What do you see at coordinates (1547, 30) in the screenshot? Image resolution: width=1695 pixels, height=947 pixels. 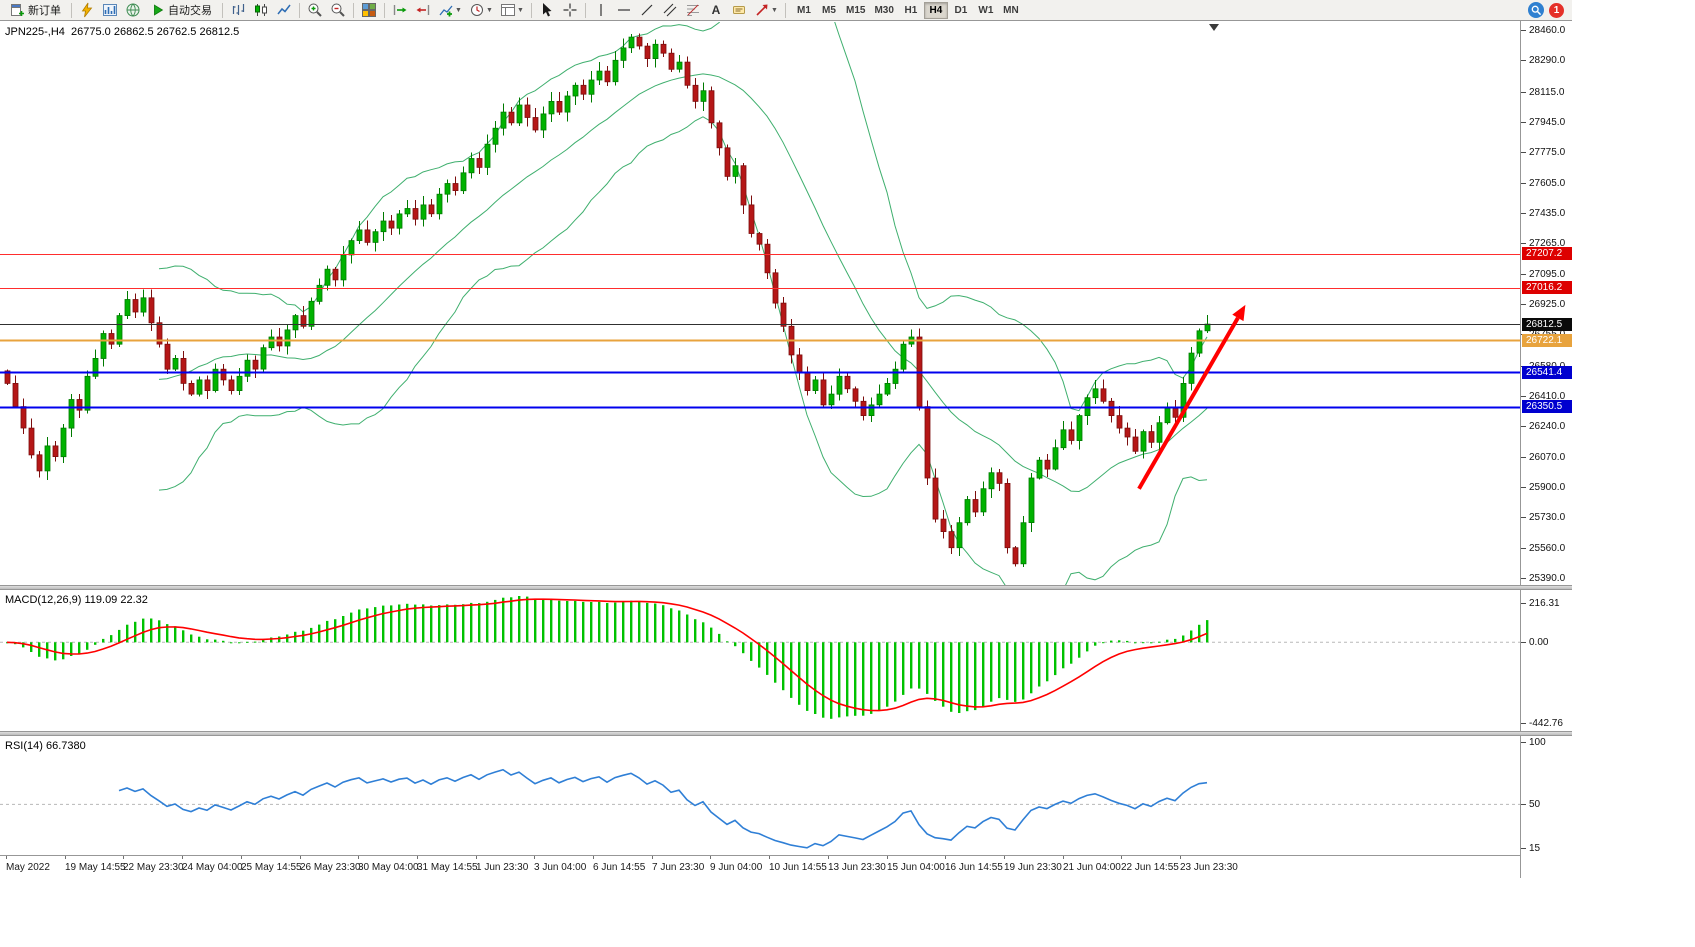 I see `price-axis-tick-label: 28460.0` at bounding box center [1547, 30].